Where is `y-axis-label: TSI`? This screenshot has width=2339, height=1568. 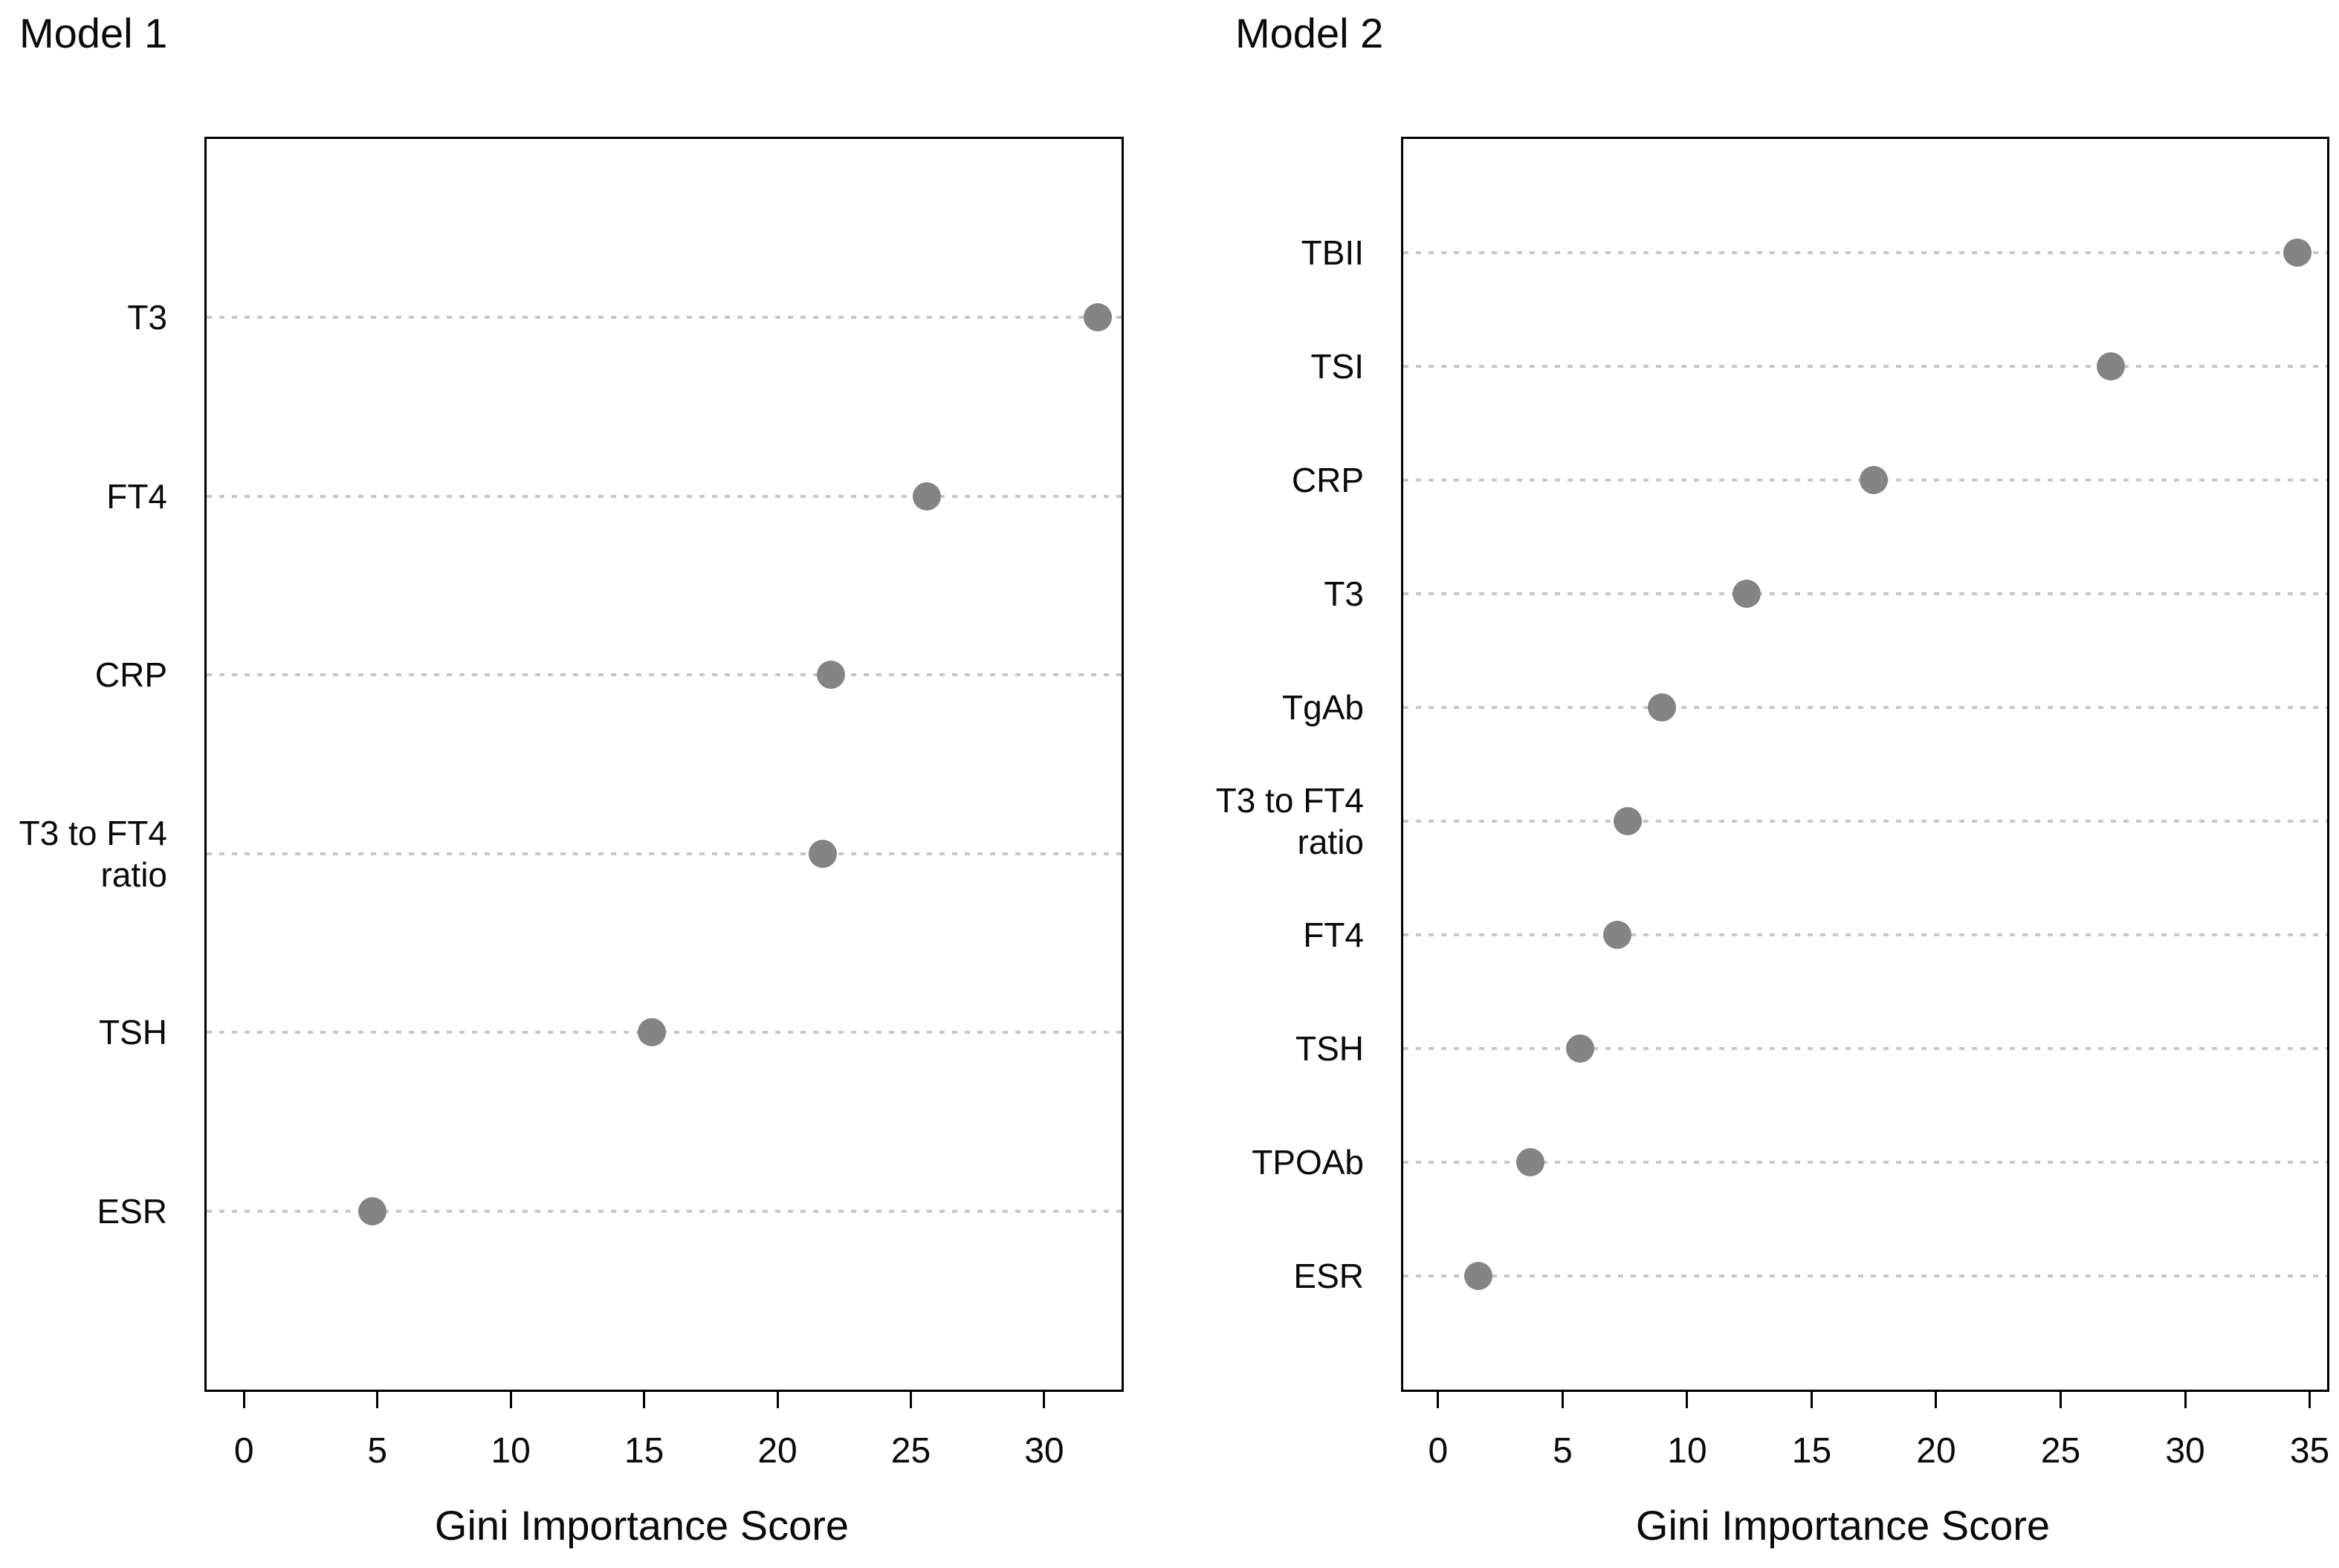 y-axis-label: TSI is located at coordinates (1337, 366).